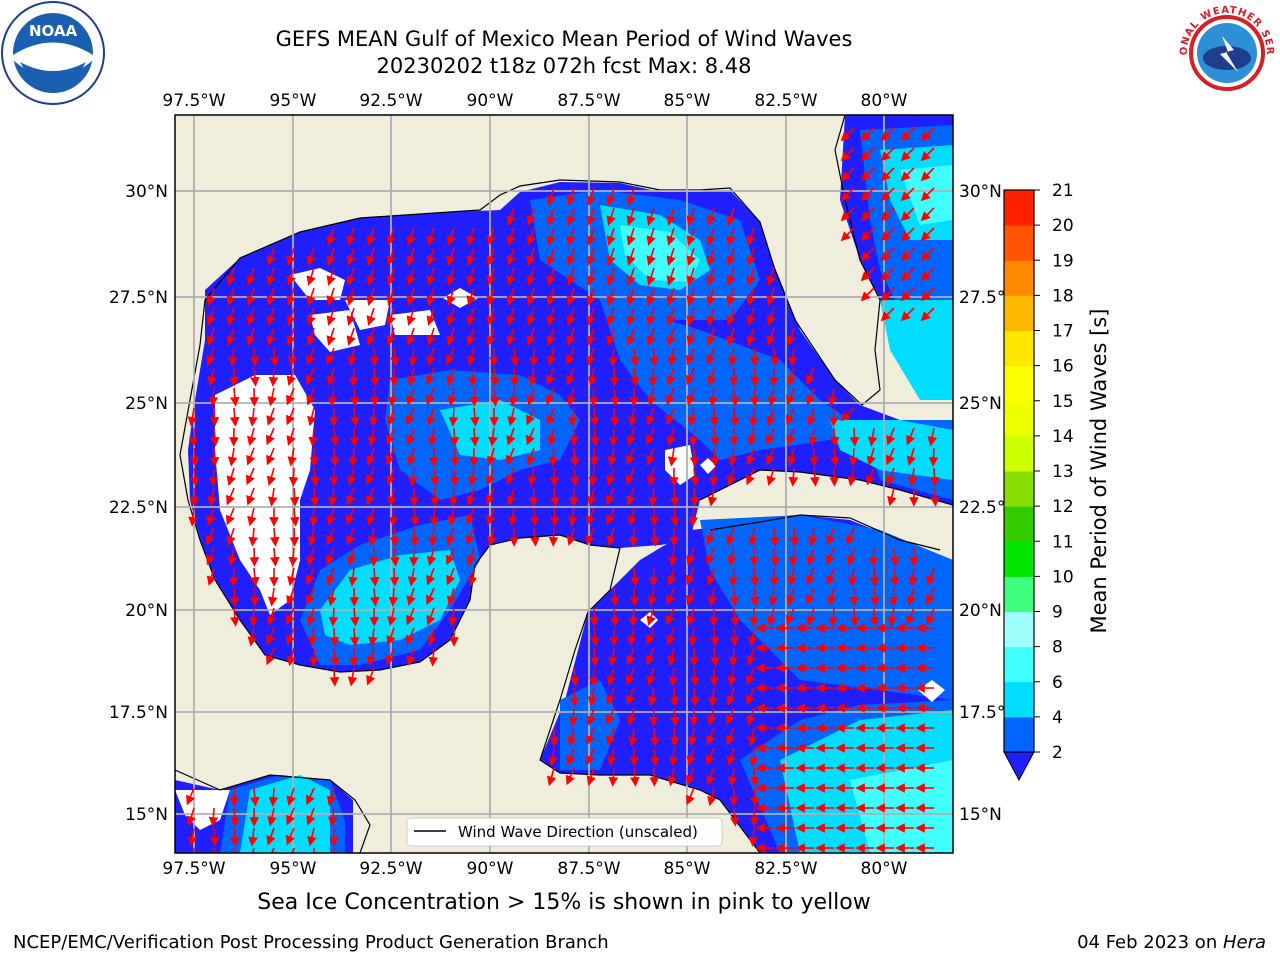 Image resolution: width=1280 pixels, height=960 pixels. Describe the element at coordinates (1063, 296) in the screenshot. I see `colorbar-tick-label: 18` at that location.